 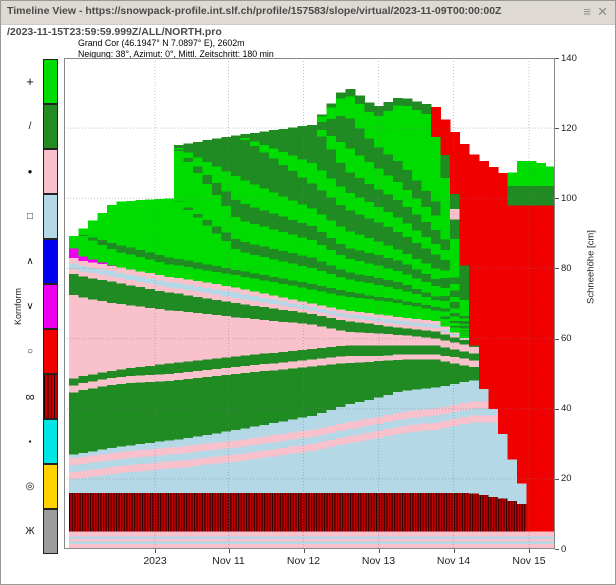 I want to click on y-tick-label: 100, so click(x=569, y=198).